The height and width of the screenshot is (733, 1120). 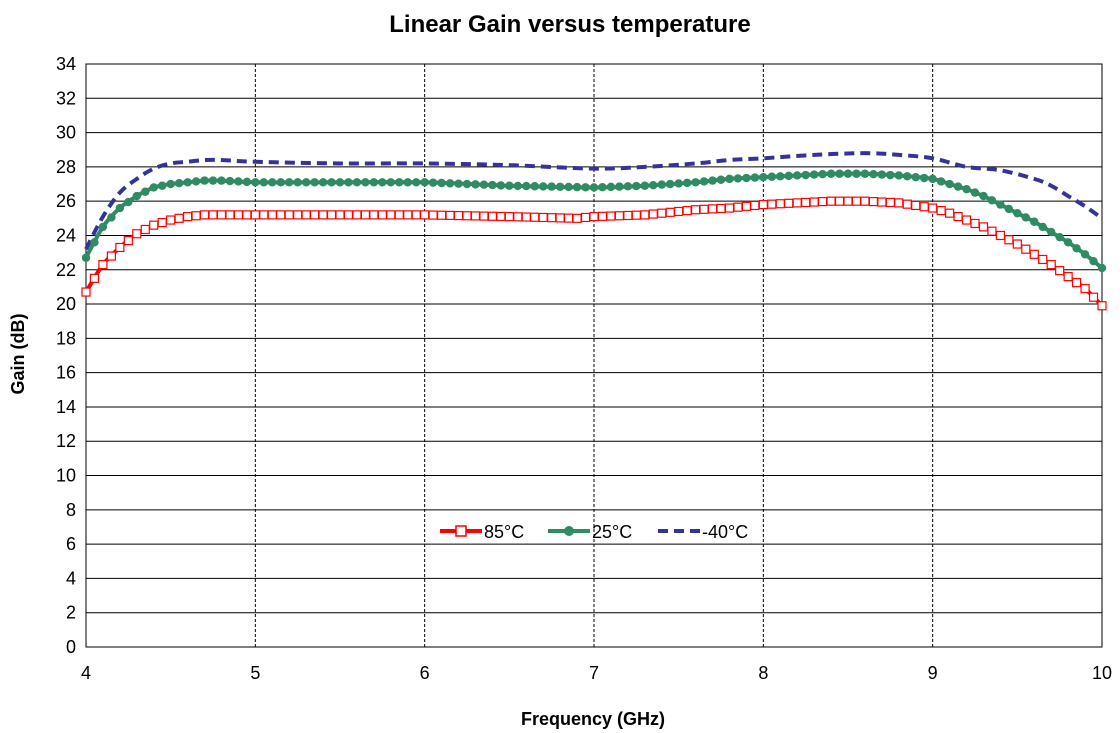 I want to click on y-tick-label: 6, so click(x=71, y=544).